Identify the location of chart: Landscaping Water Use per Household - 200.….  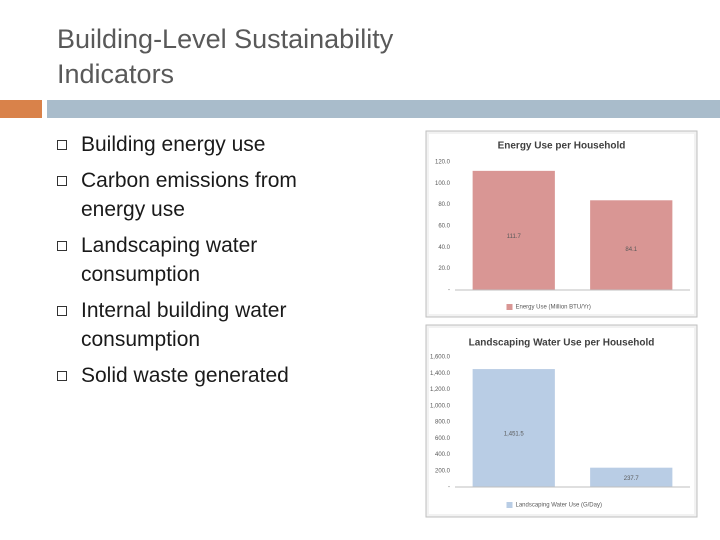
(561, 421).